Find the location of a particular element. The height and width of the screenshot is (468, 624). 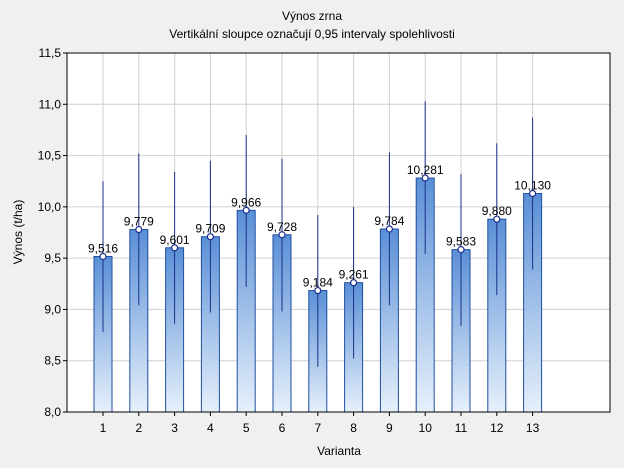

data-label: 9,516 is located at coordinates (103, 249).